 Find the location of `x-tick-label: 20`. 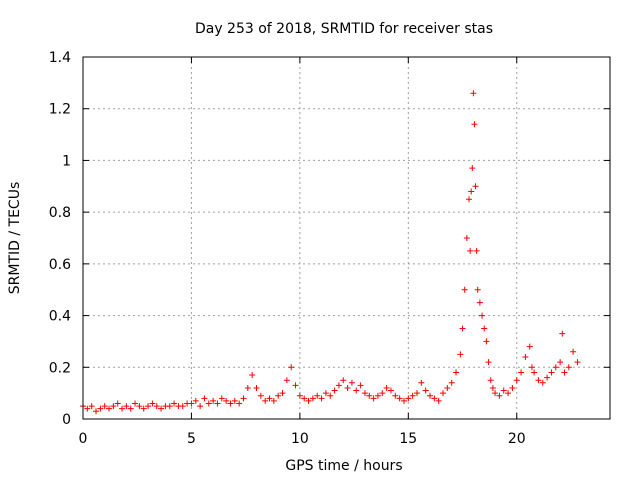

x-tick-label: 20 is located at coordinates (517, 439).